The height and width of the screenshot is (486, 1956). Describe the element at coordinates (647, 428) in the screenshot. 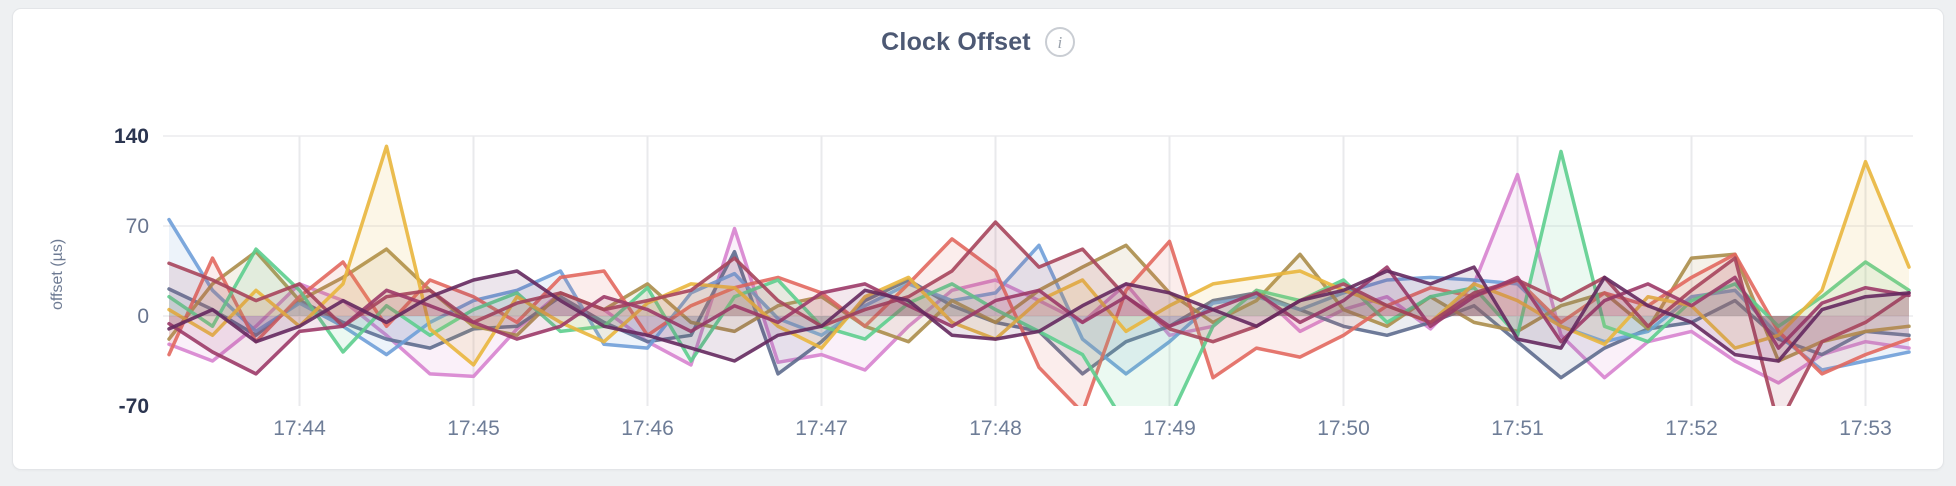

I see `x-tick-label: 17:46` at that location.